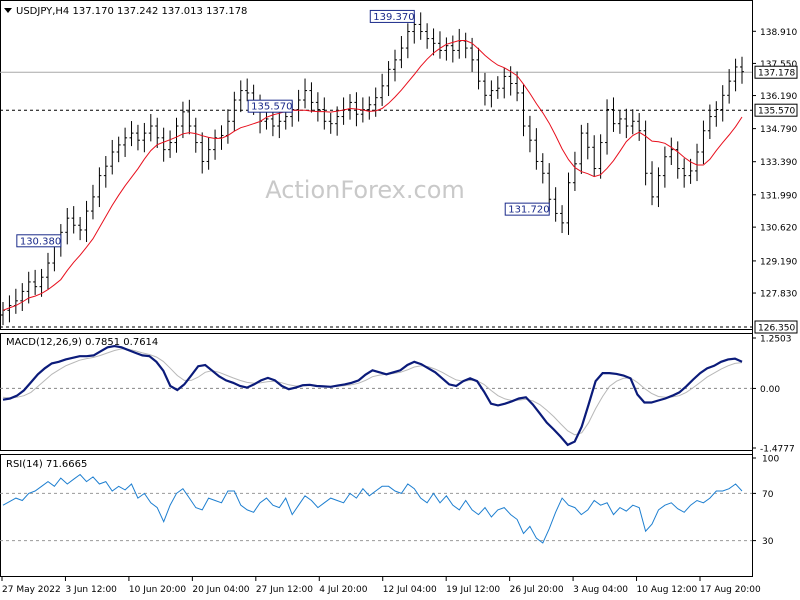  I want to click on x-tick-label: 10 Jun 20:00, so click(157, 590).